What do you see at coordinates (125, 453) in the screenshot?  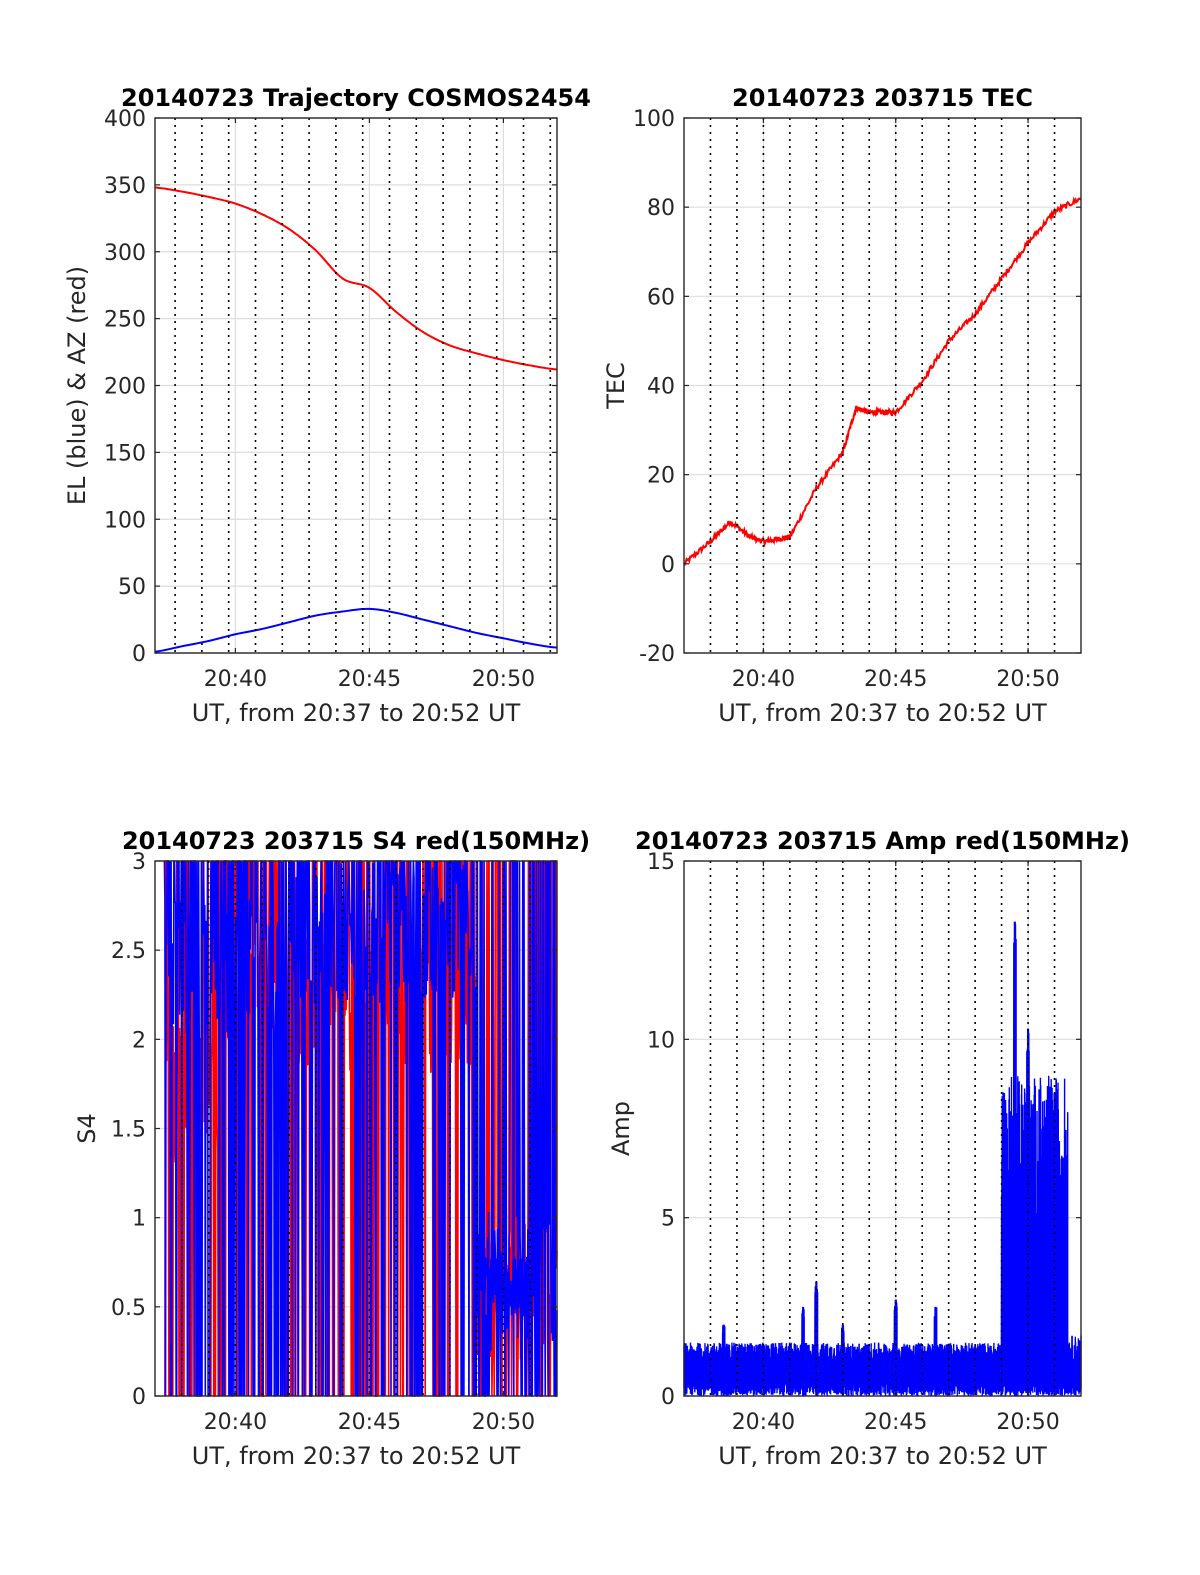 I see `y-tick-label: 150` at bounding box center [125, 453].